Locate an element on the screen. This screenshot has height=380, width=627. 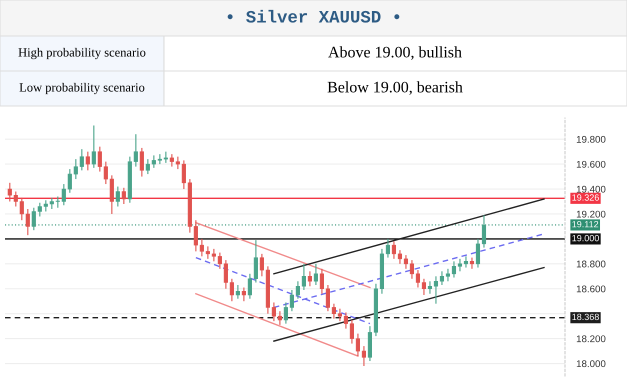
chart-title: • Silver XAUUSD • is located at coordinates (314, 16).